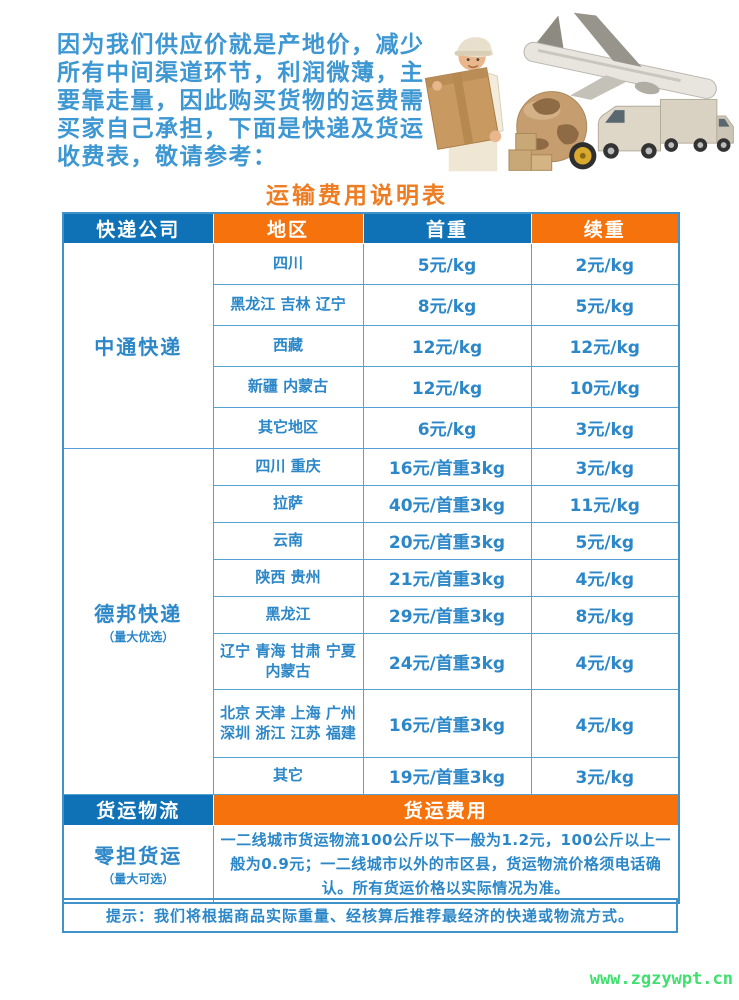 The image size is (739, 1000). I want to click on header-company: 快递公司, so click(138, 228).